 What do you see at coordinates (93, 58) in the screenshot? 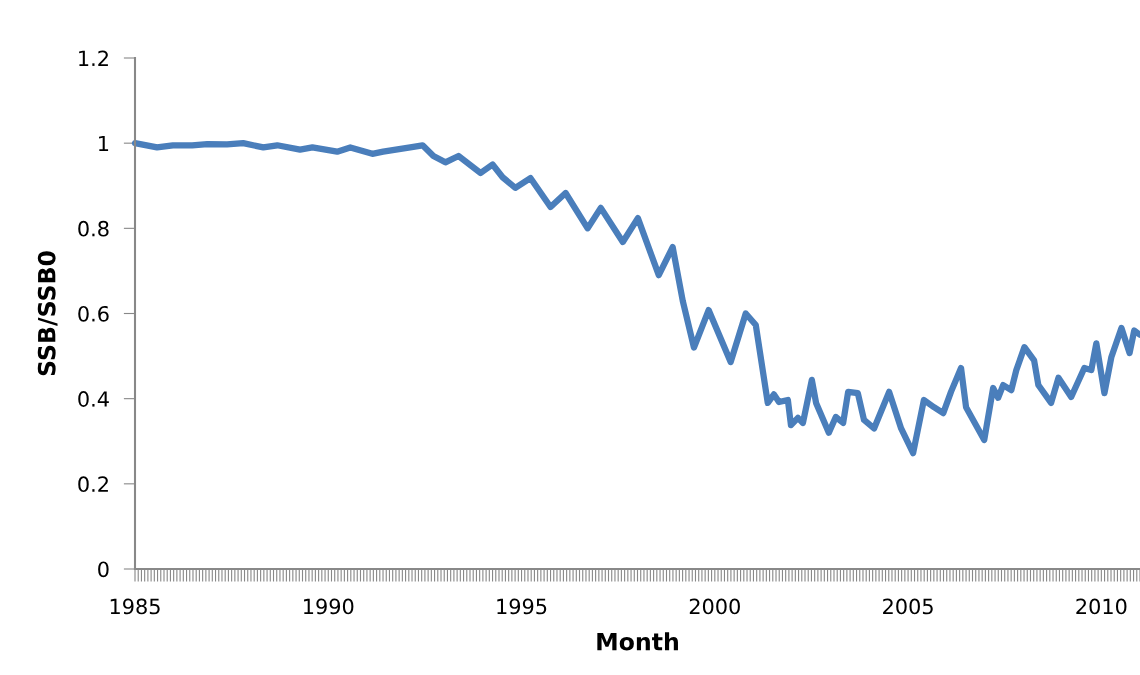
I see `y-tick-label: 1.2` at bounding box center [93, 58].